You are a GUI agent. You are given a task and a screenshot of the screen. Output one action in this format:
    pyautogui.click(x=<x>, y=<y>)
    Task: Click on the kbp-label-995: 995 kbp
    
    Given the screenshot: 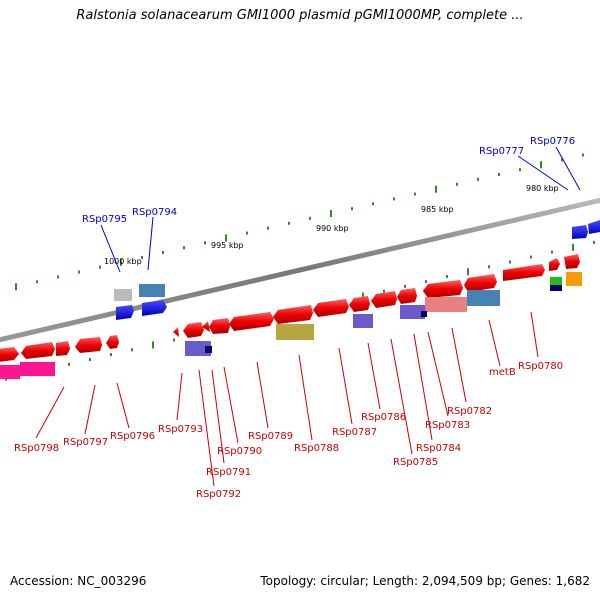 What is the action you would take?
    pyautogui.click(x=227, y=245)
    